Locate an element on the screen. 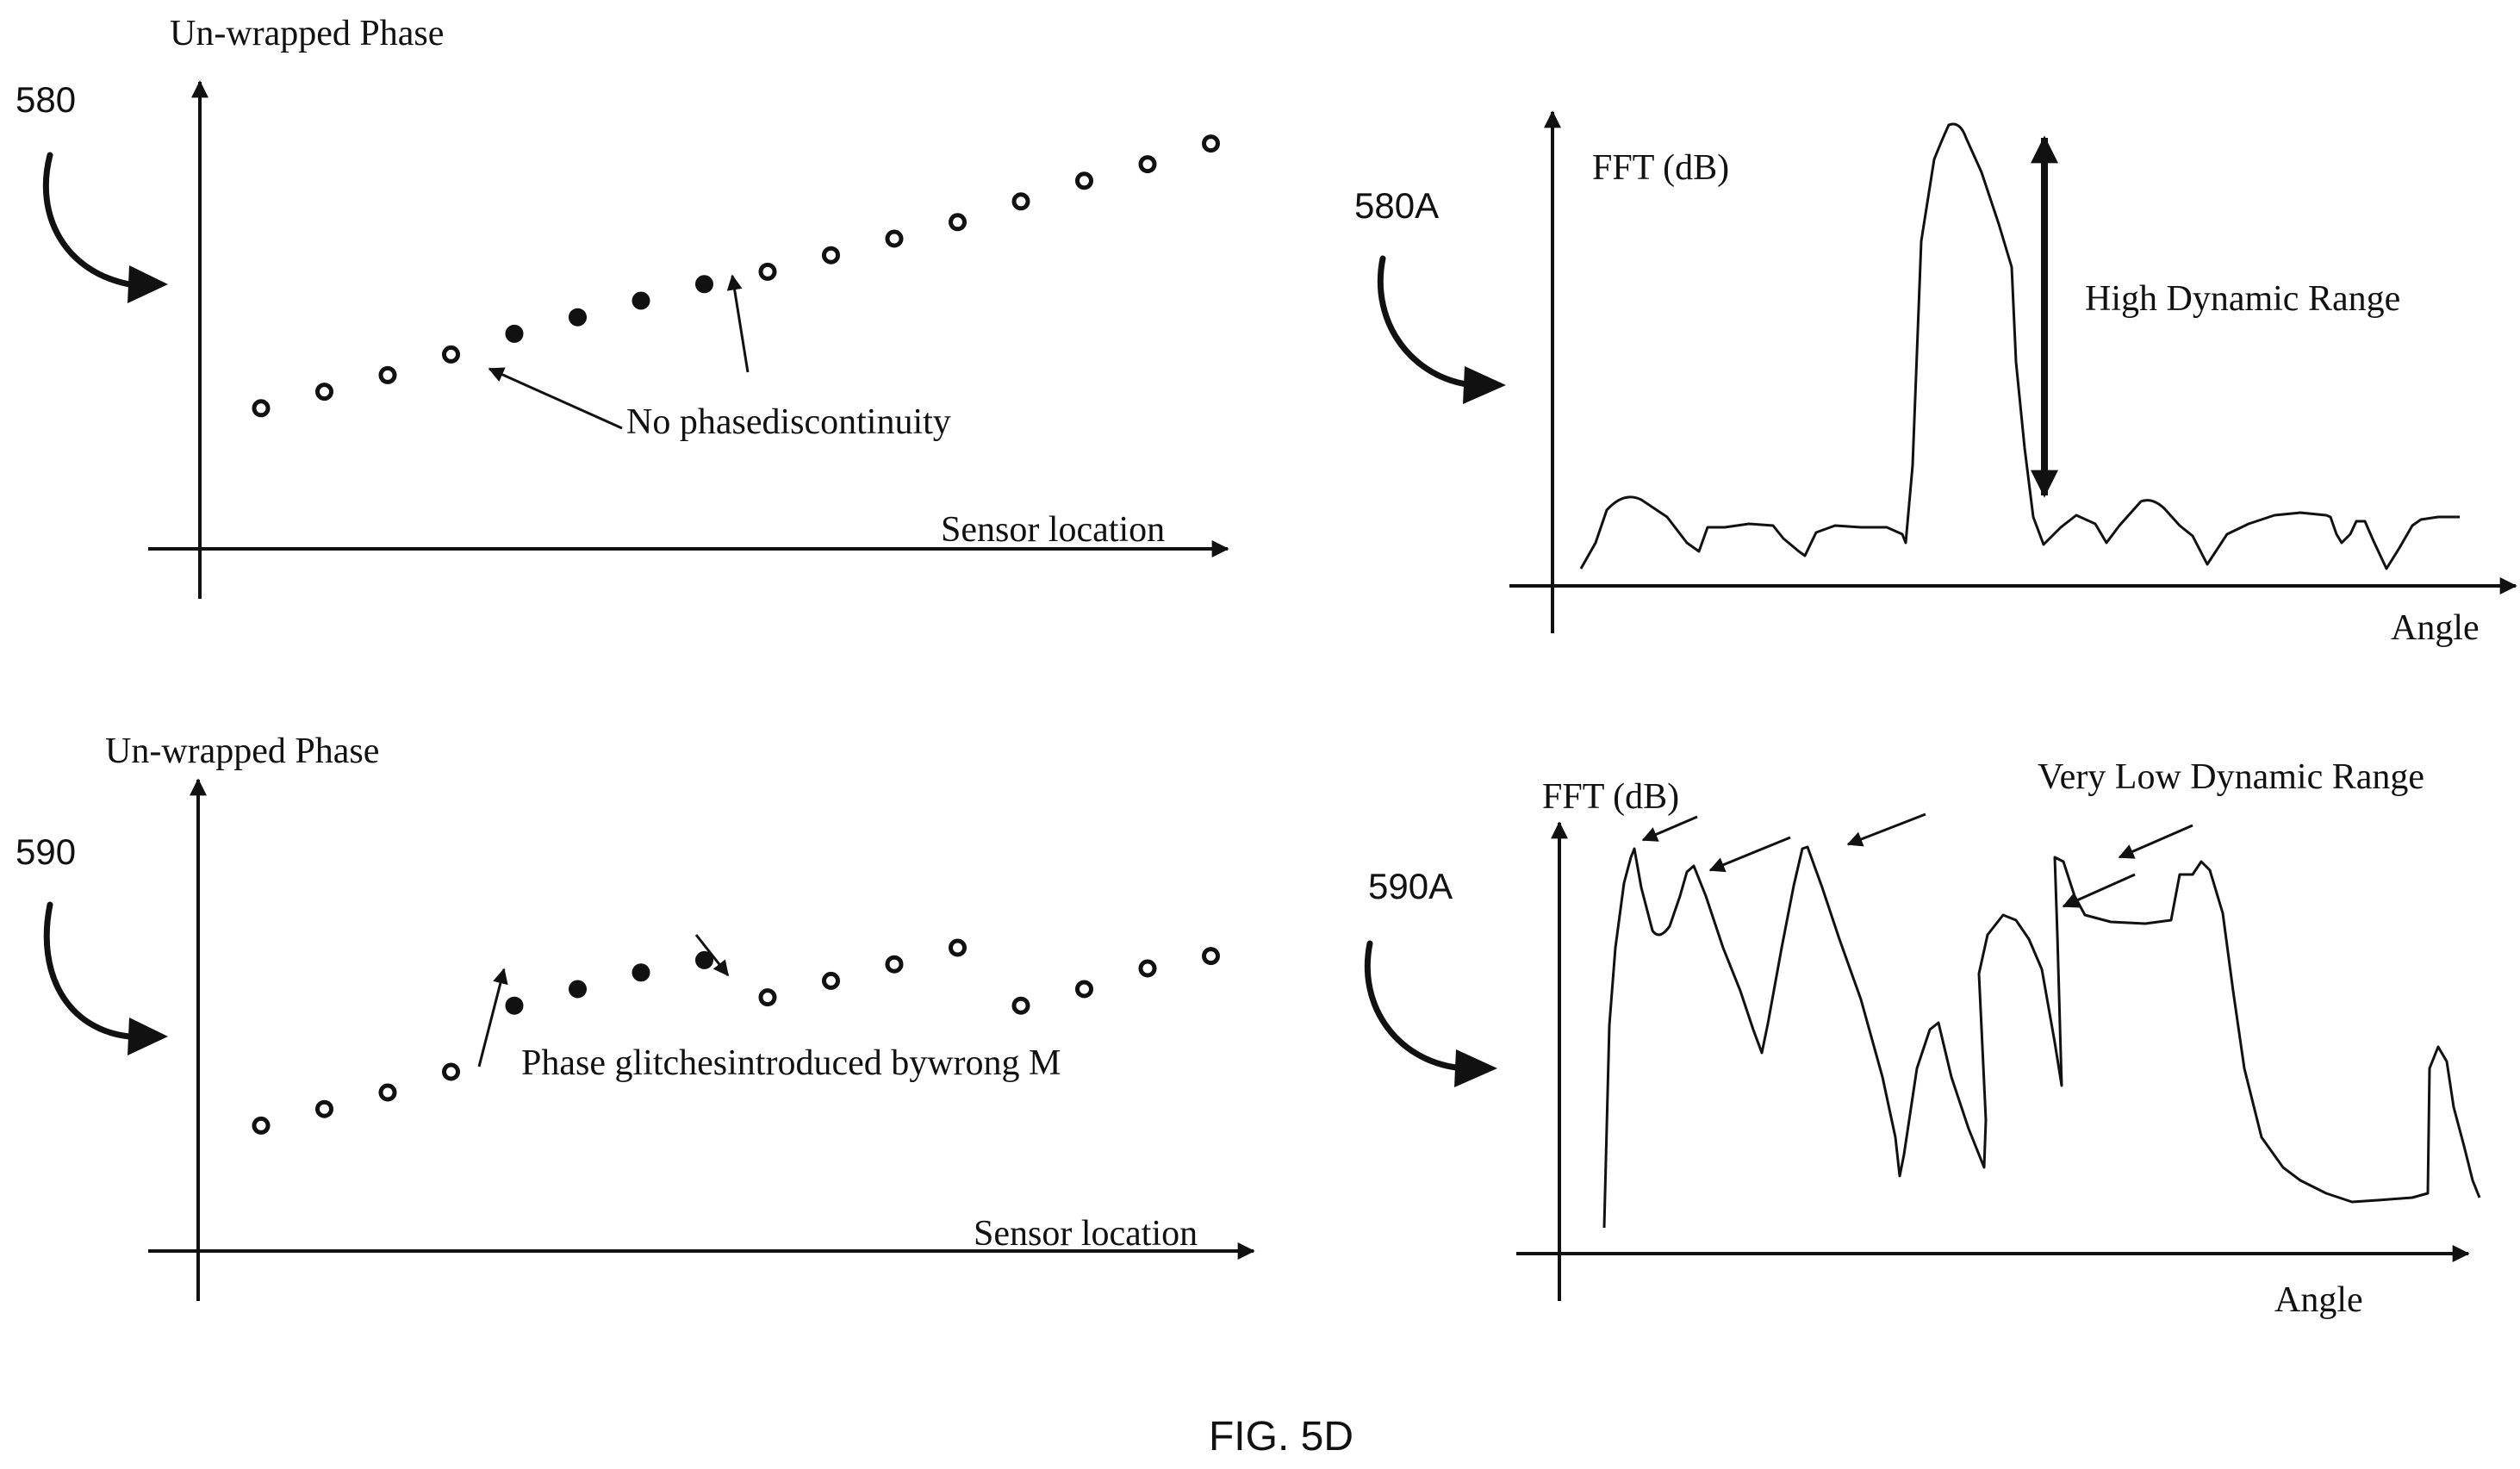  x-axis-label-580A: Angle is located at coordinates (2436, 628).